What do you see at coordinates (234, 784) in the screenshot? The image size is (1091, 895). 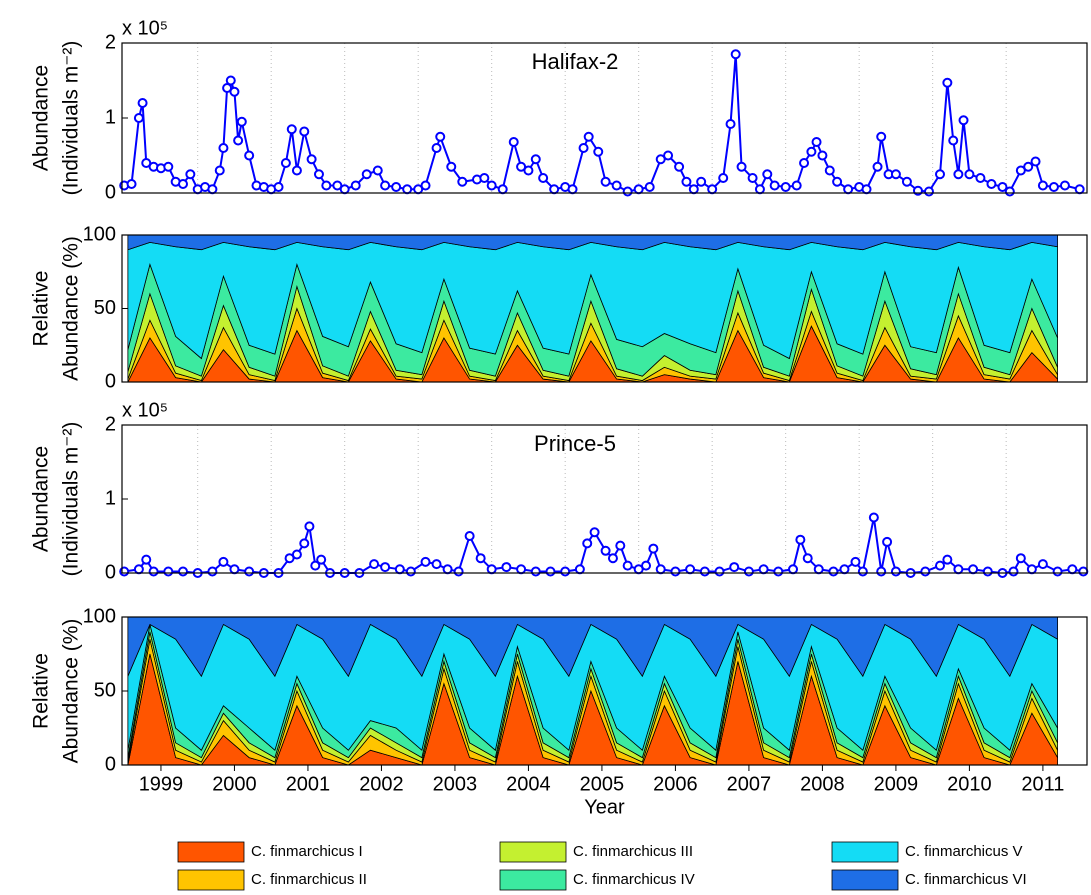 I see `x-tick-label: 2000` at bounding box center [234, 784].